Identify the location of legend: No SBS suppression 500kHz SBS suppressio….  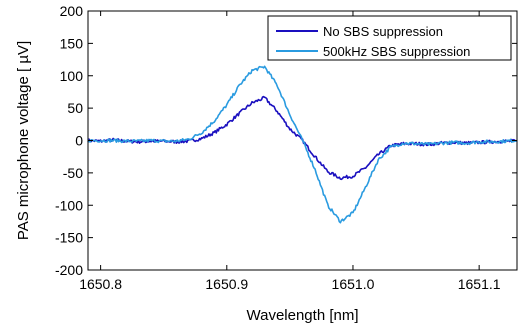
(389, 38).